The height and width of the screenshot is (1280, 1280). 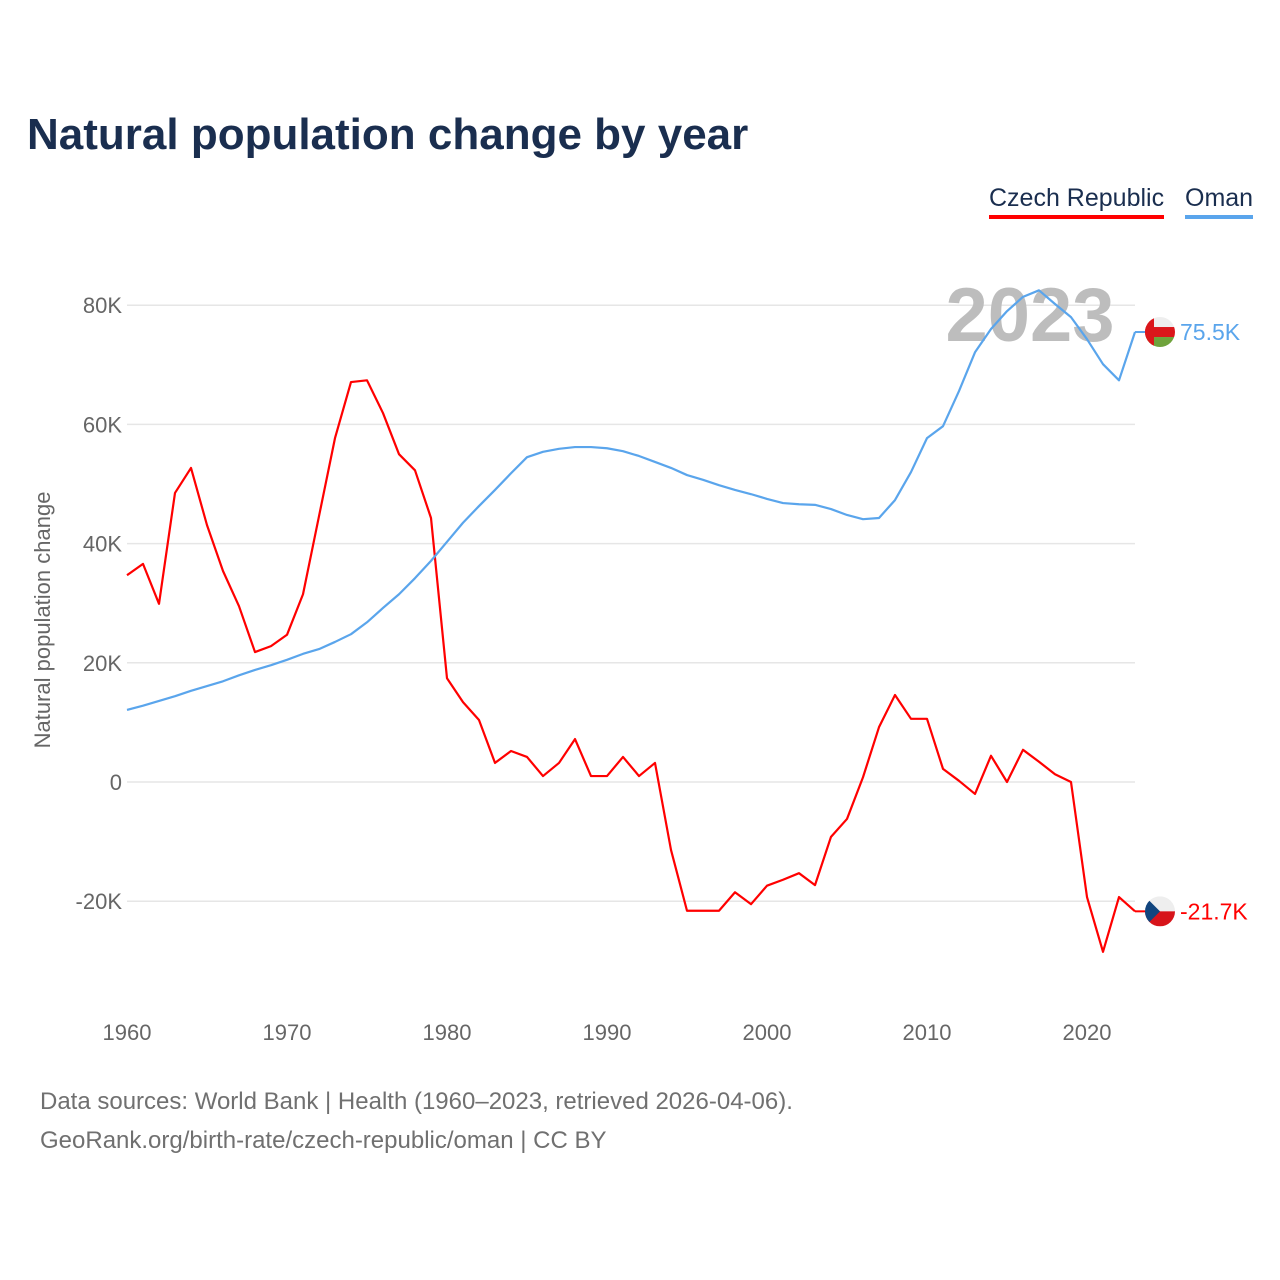 I want to click on x-tick-label: 2010, so click(x=927, y=1032).